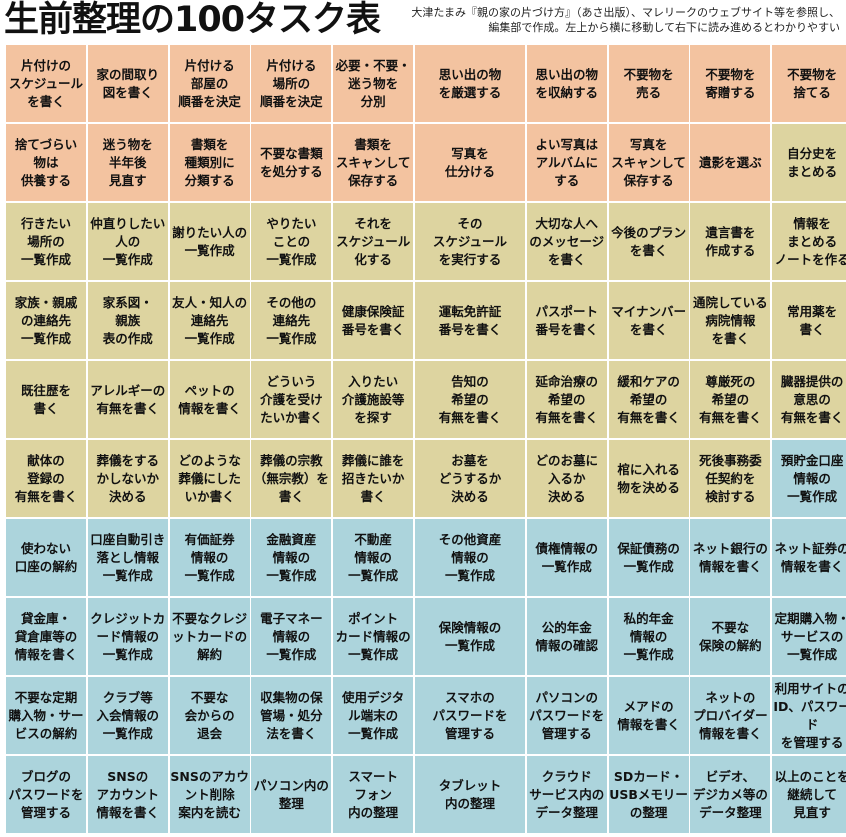 The image size is (846, 837). I want to click on task-cell: 片付けの スケジュール を書く, so click(46, 83).